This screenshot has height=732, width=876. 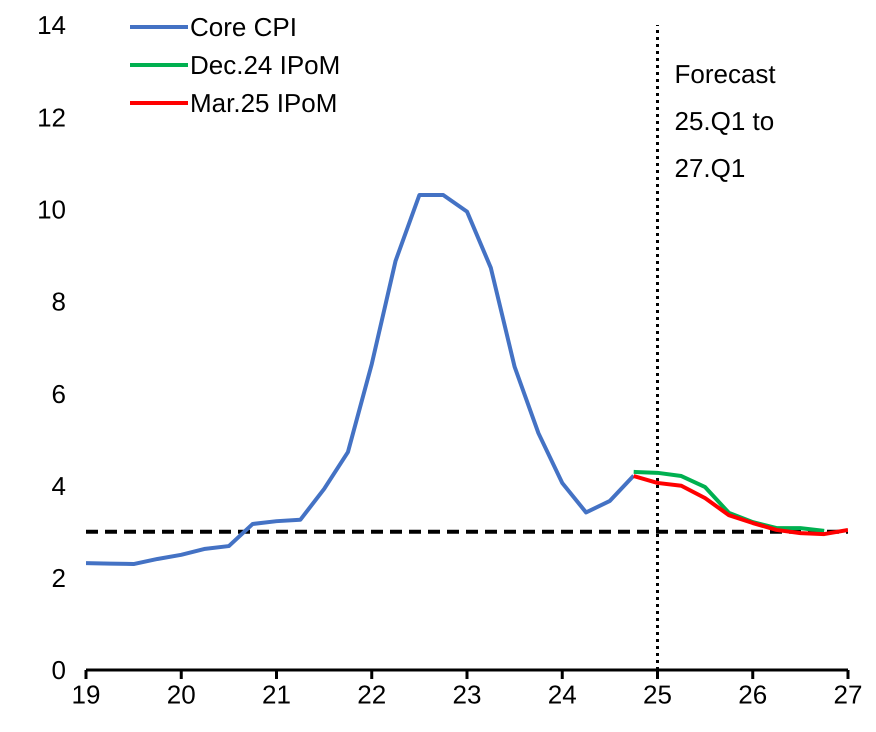 I want to click on x-tick-label: 24, so click(x=562, y=694).